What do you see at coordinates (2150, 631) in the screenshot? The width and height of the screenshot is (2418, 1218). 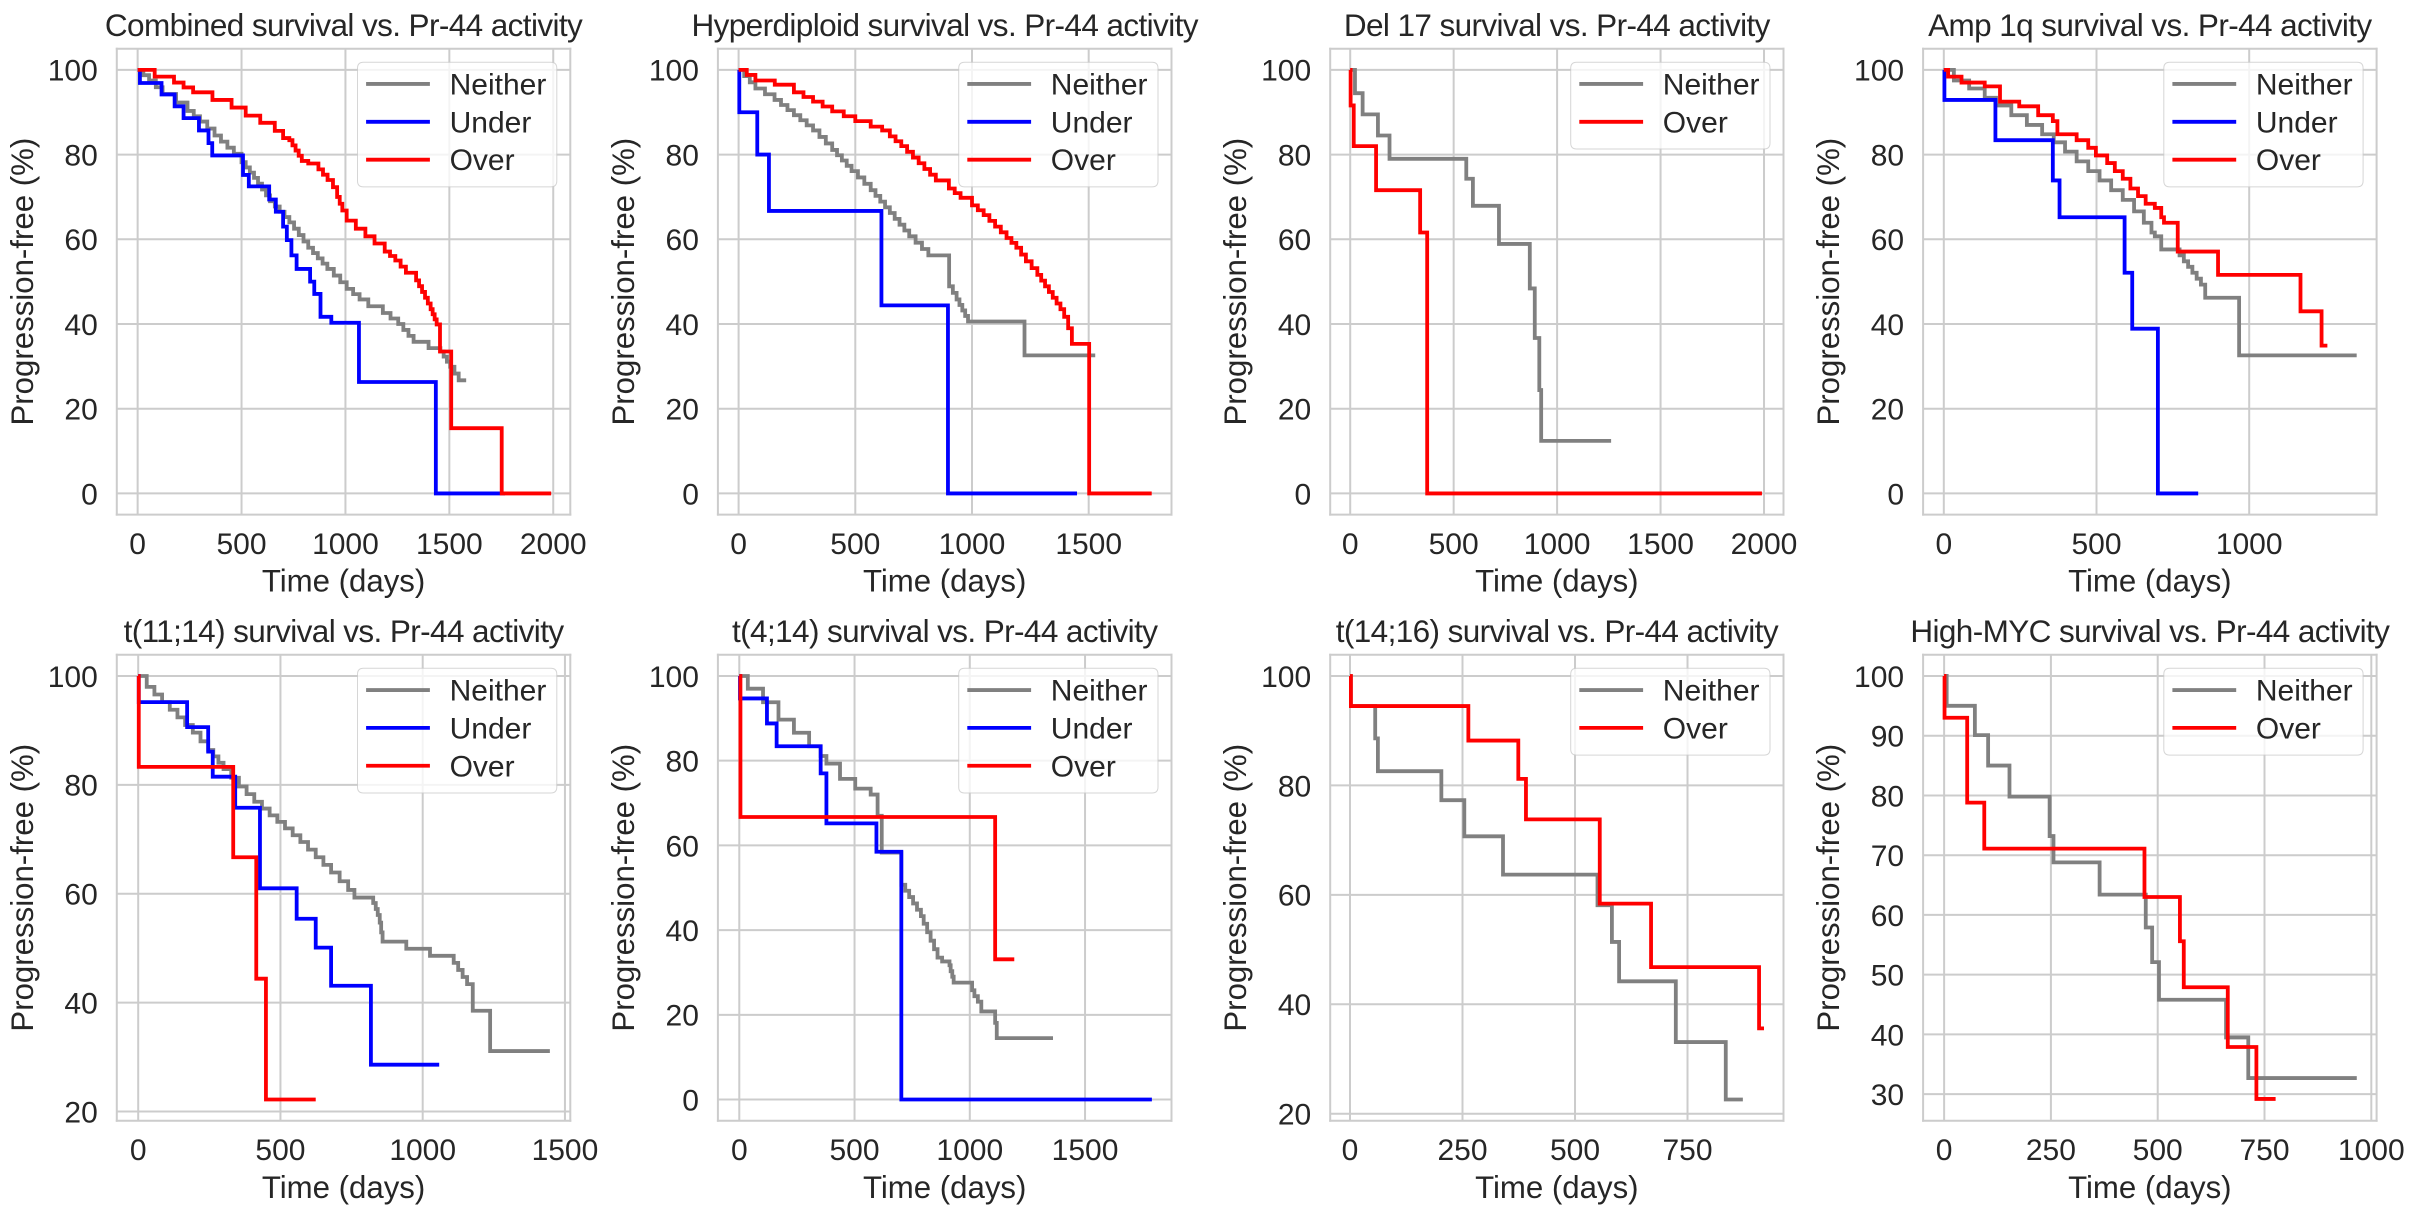 I see `svg-text:High-MYC survival vs. Pr-44 ac: High-MYC survival vs. Pr-44 activity` at bounding box center [2150, 631].